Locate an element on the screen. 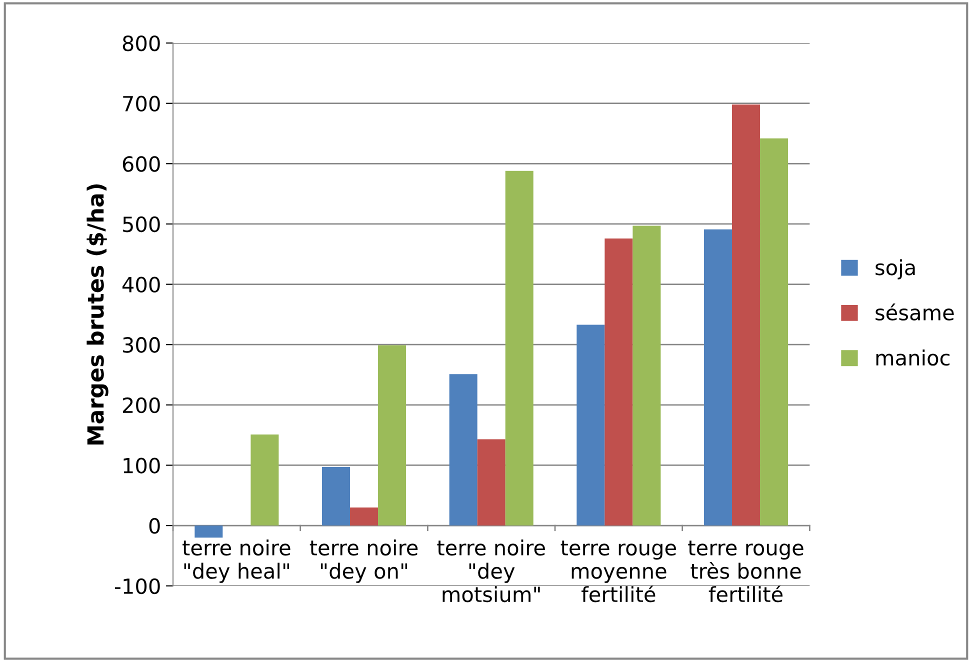 Image resolution: width=972 pixels, height=662 pixels. y-tick-label: -100 is located at coordinates (137, 586).